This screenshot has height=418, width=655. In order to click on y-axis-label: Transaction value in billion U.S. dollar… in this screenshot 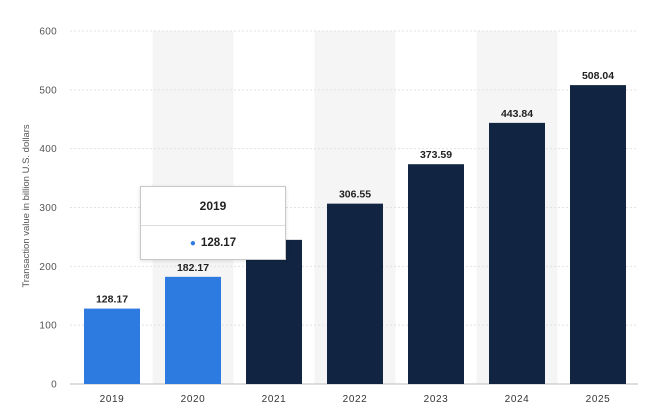, I will do `click(26, 206)`.